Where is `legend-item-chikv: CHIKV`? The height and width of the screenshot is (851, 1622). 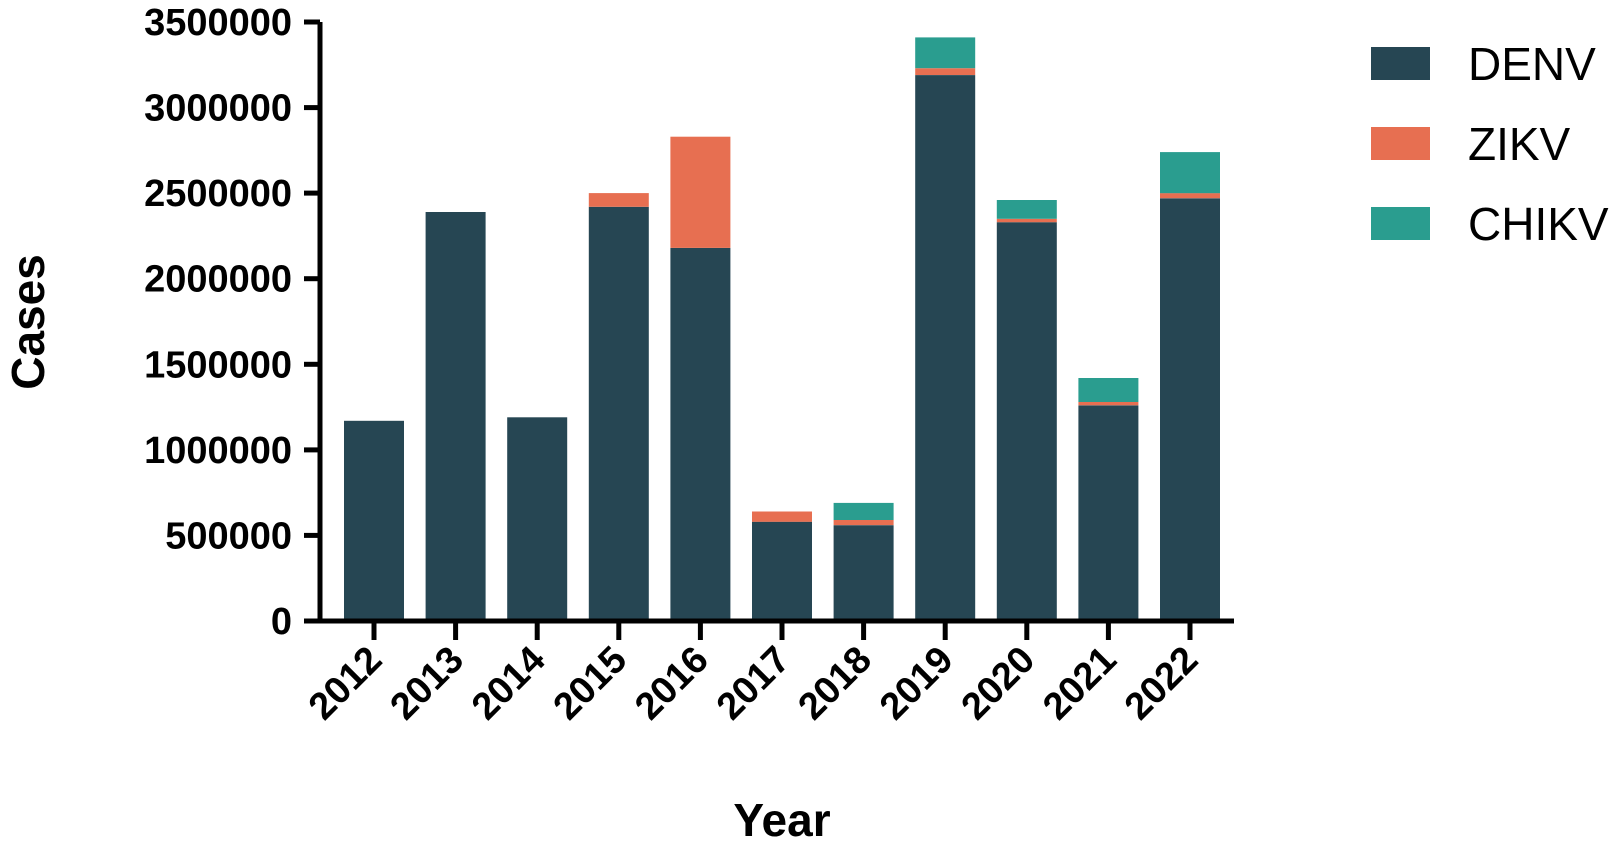
legend-item-chikv: CHIKV is located at coordinates (1490, 224).